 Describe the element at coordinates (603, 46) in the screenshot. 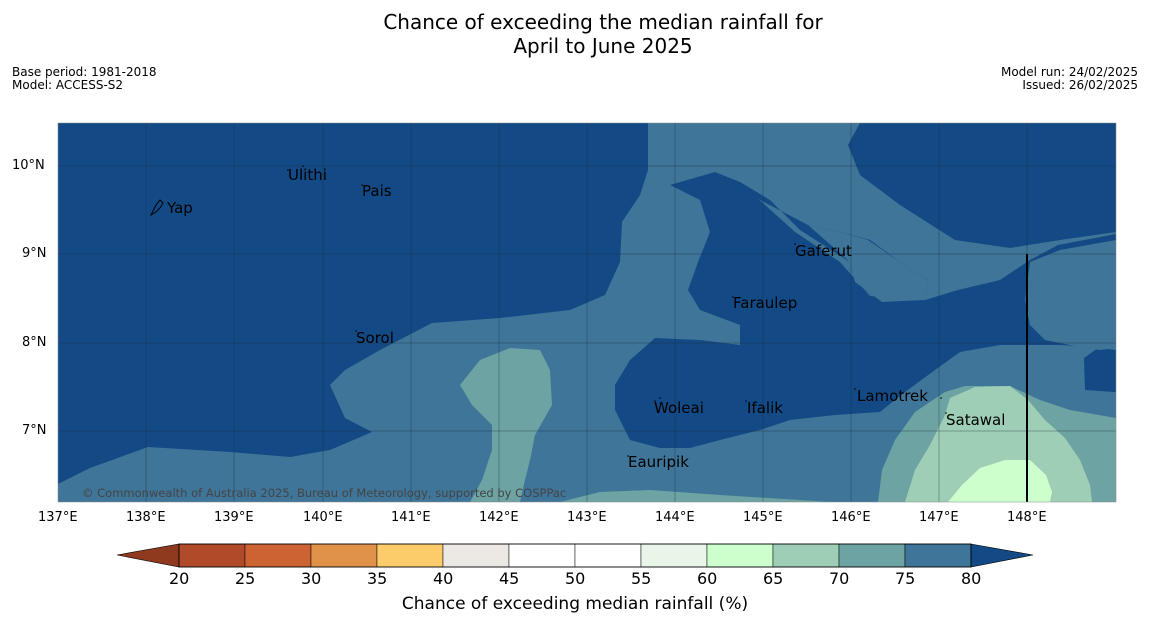

I see `title-line-2: April to June 2025` at that location.